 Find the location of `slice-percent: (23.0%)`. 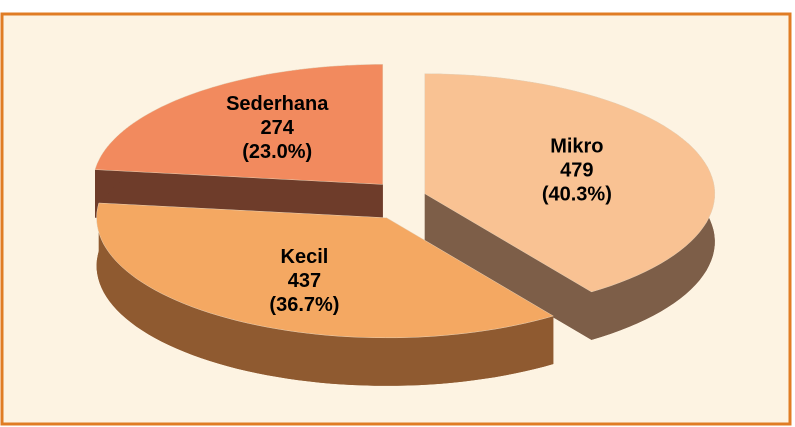

slice-percent: (23.0%) is located at coordinates (277, 152).